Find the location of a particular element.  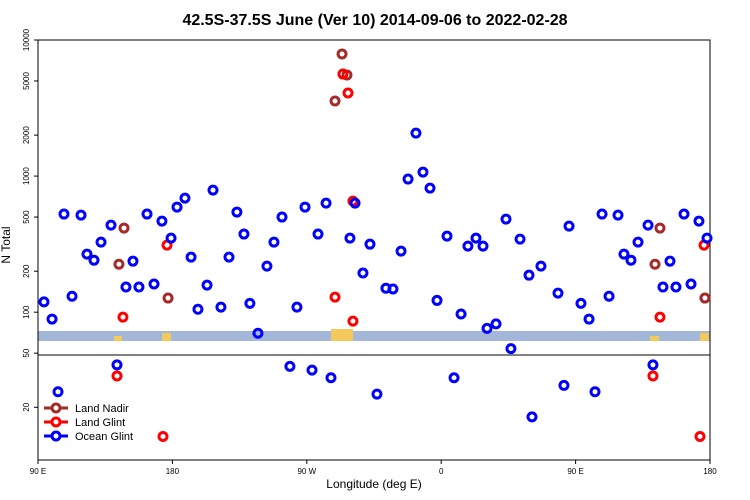

y-tick-label: 100 is located at coordinates (26, 312).